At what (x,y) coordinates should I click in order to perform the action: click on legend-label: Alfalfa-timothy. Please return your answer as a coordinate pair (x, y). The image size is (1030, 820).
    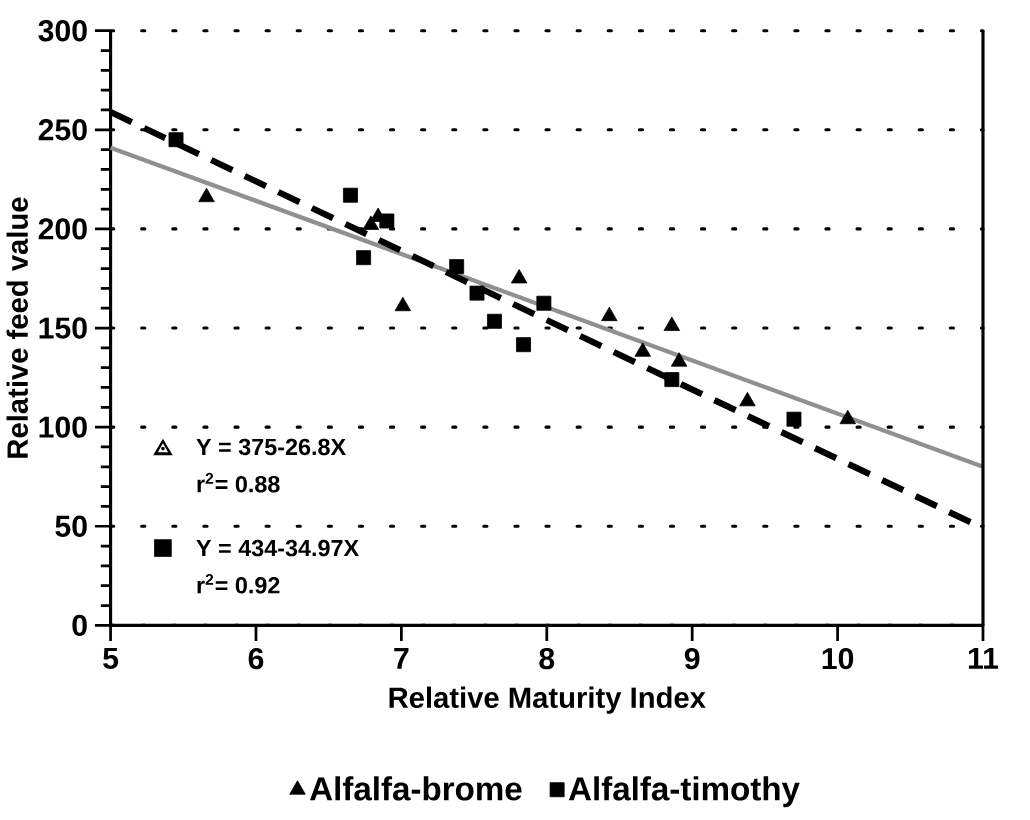
    Looking at the image, I should click on (684, 792).